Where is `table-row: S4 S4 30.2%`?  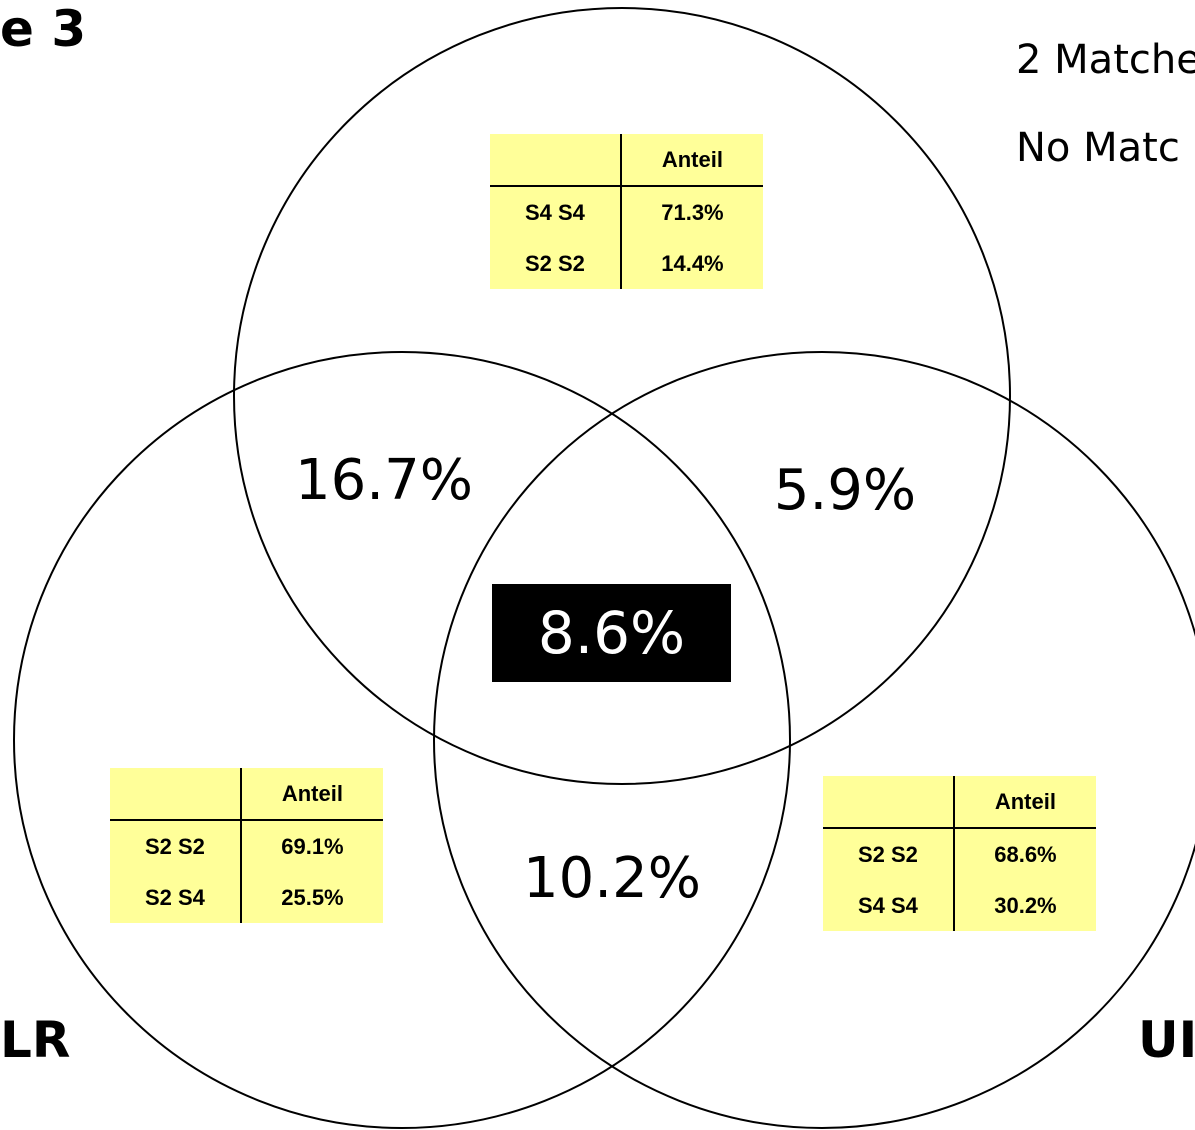
table-row: S4 S4 30.2% is located at coordinates (959, 905).